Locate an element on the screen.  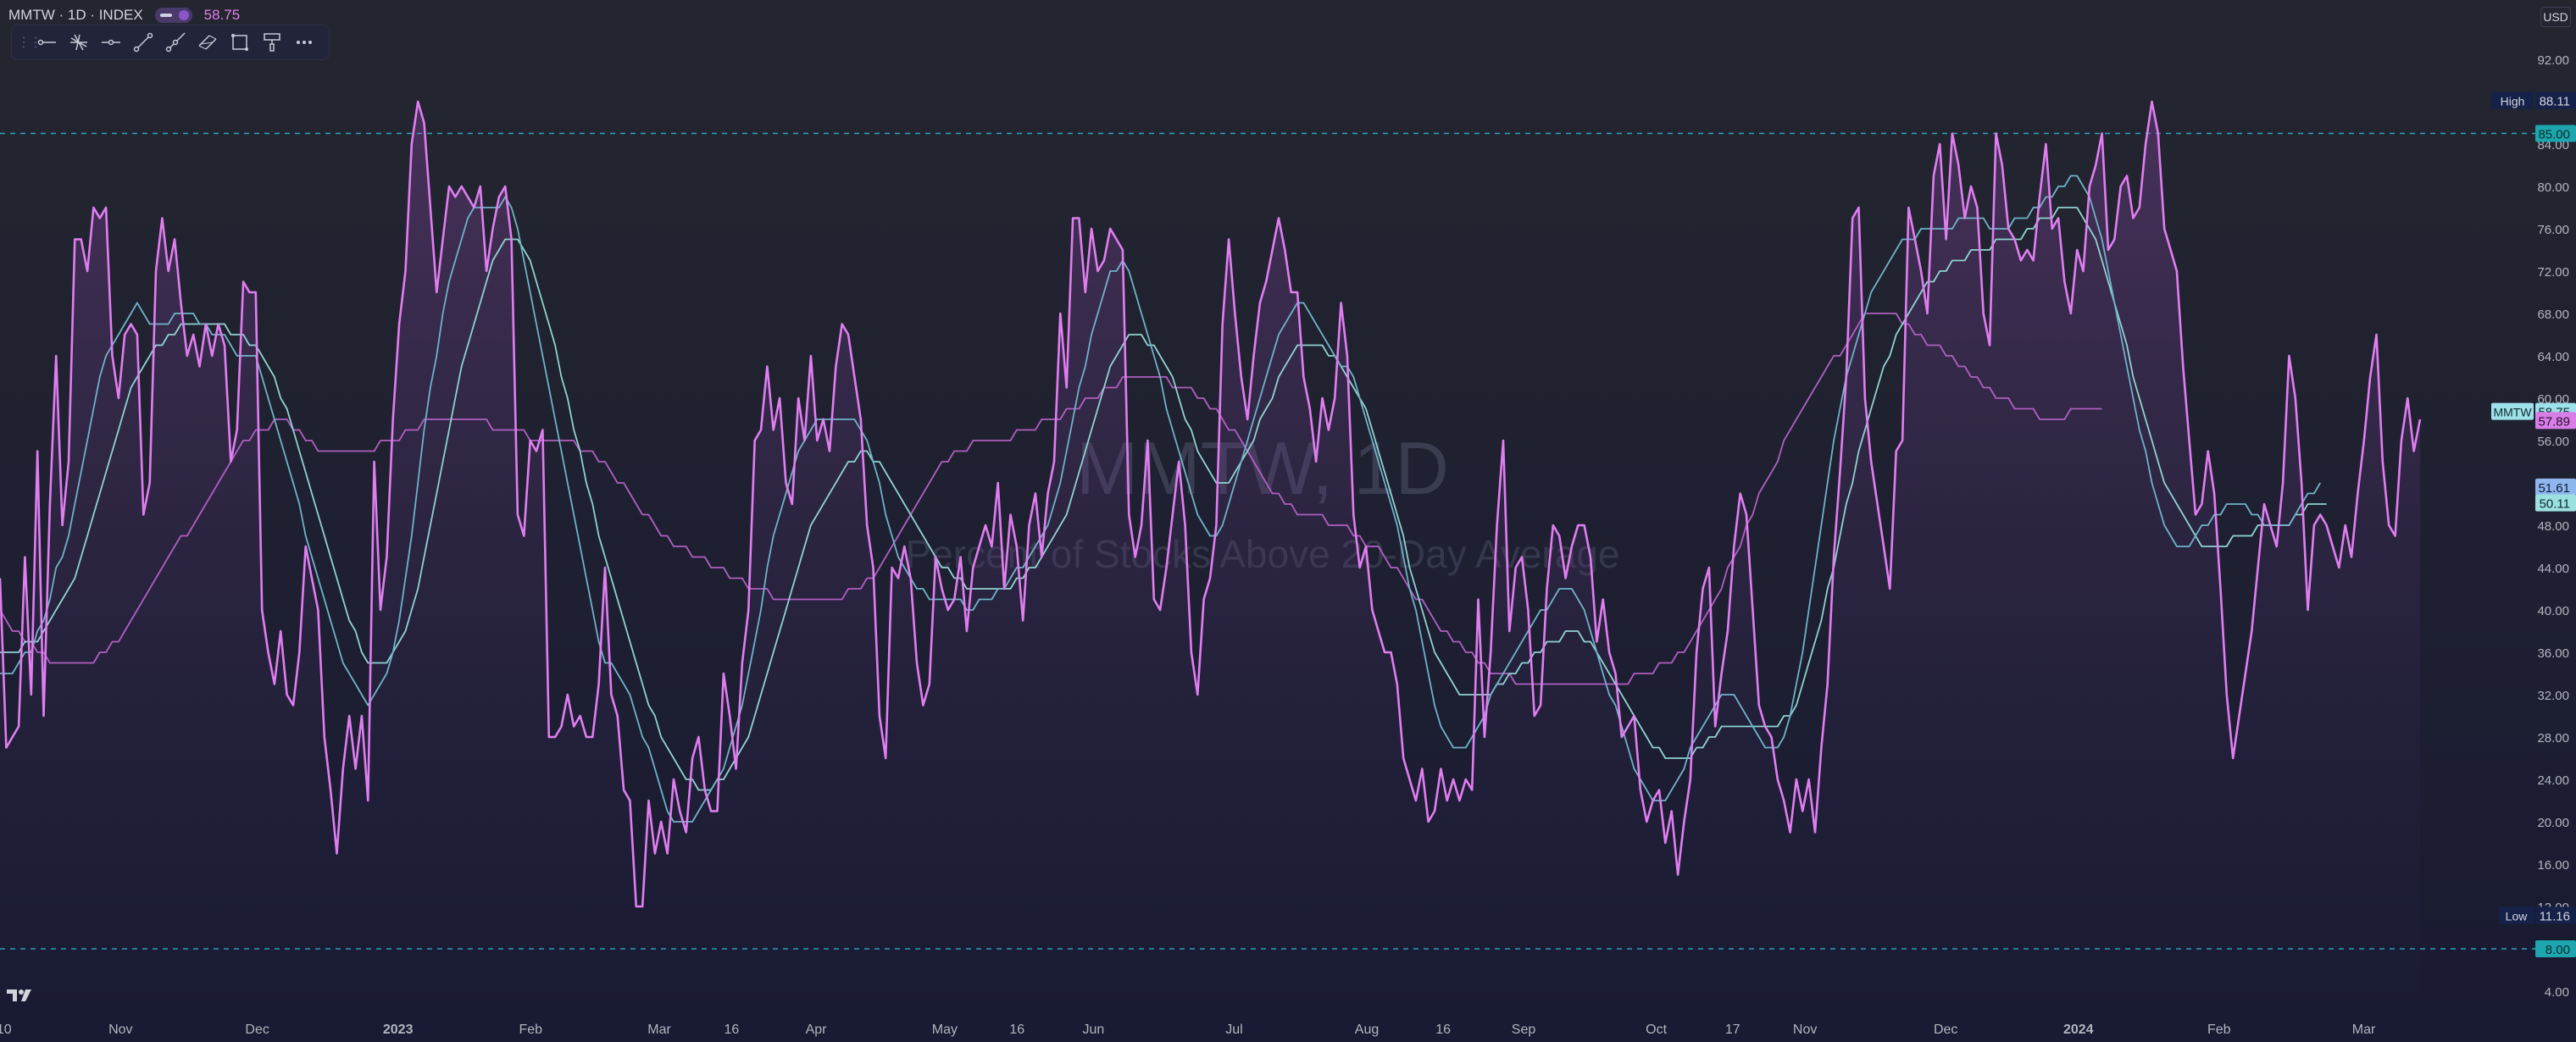
price-tag: 51.61 is located at coordinates (2555, 487).